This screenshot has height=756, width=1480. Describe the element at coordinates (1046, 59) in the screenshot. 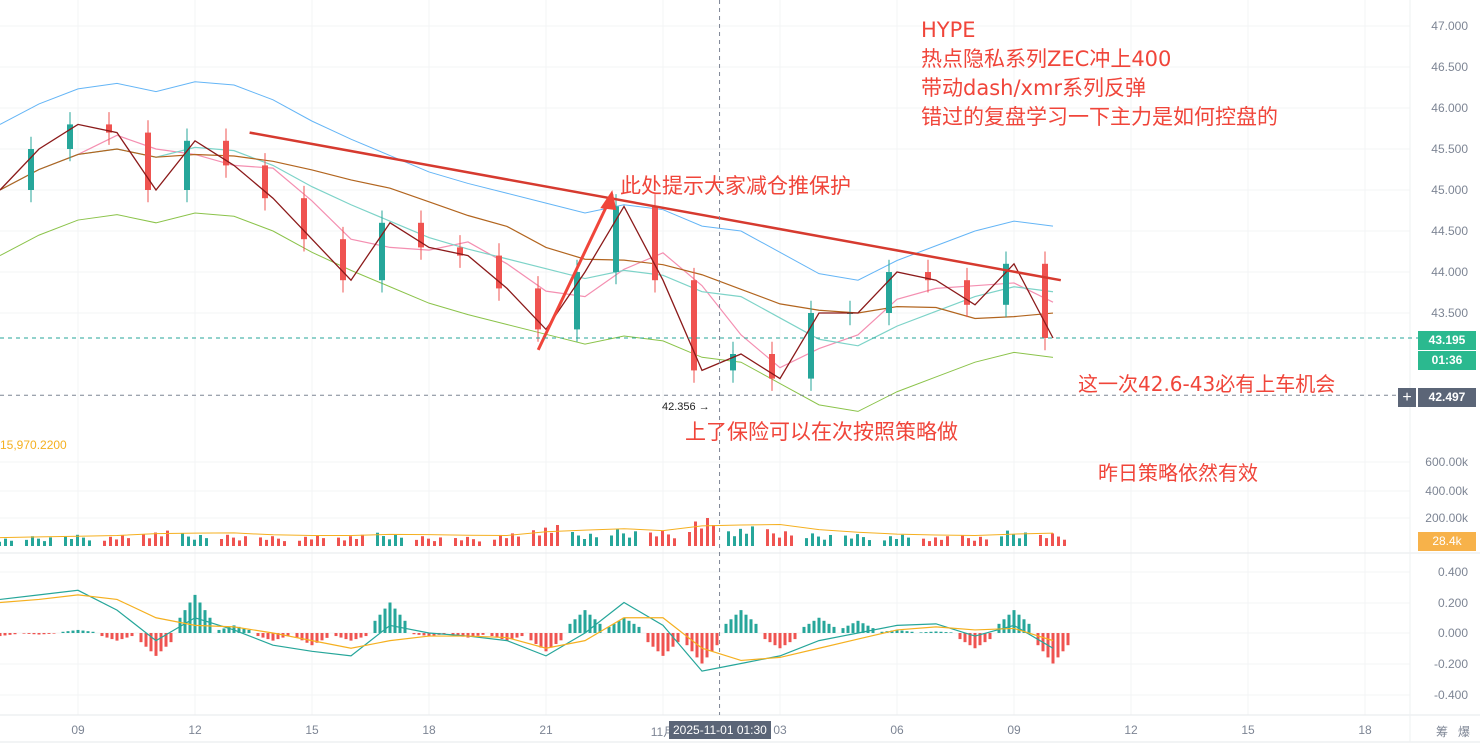

I see `note-line: 热点隐私系列ZEC冲上400` at that location.